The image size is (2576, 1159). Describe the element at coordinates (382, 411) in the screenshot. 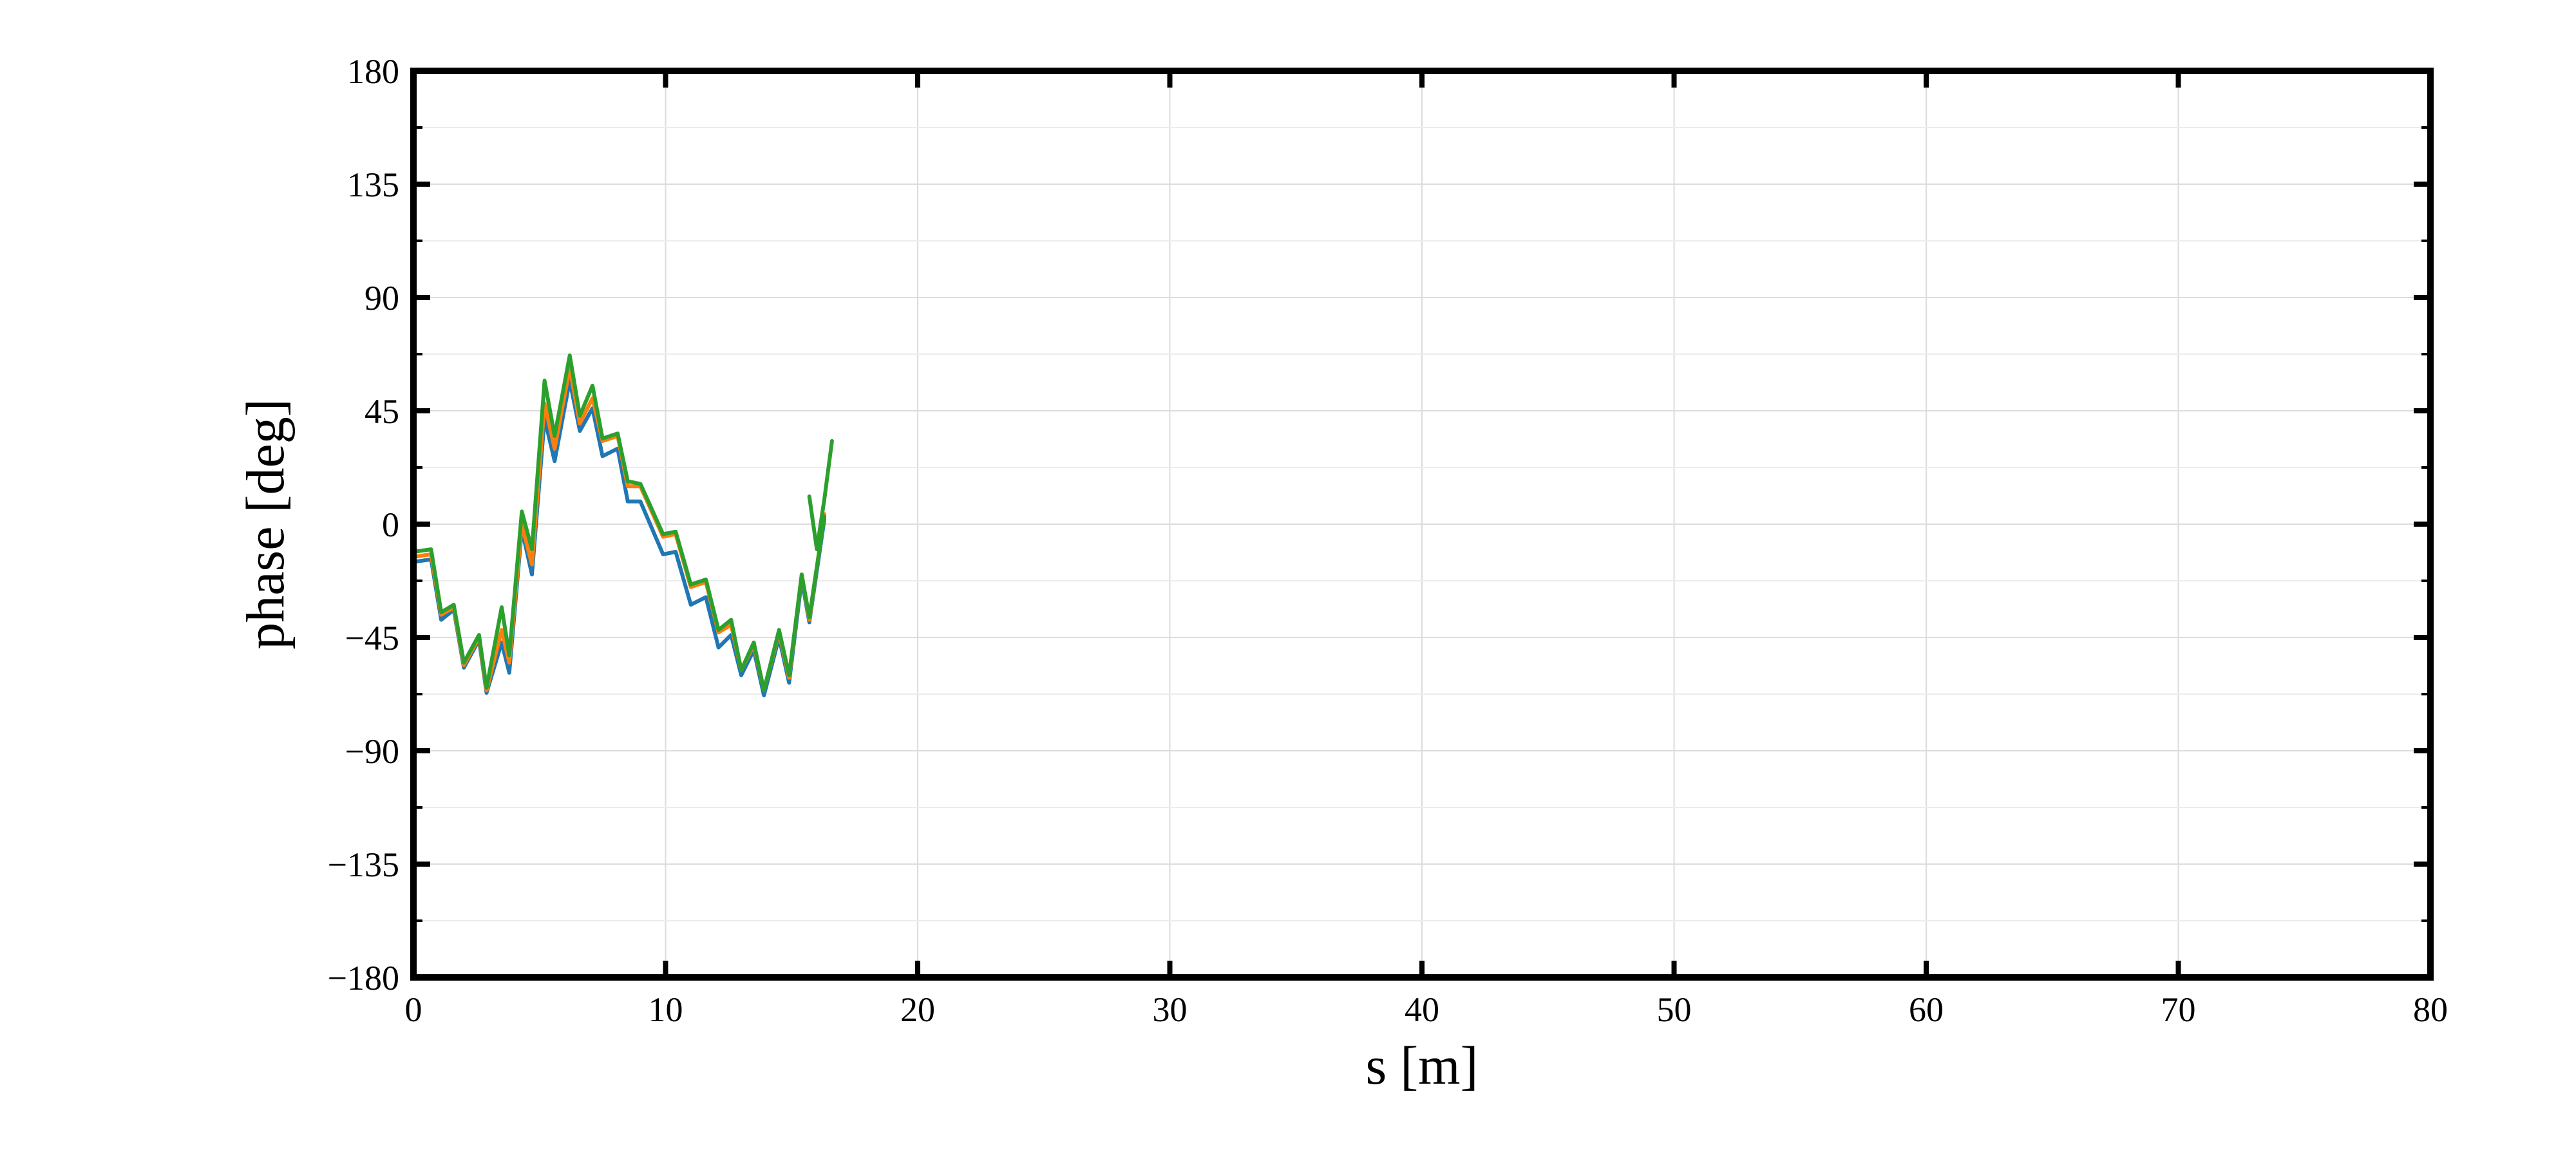

I see `y-tick-label: 45` at that location.